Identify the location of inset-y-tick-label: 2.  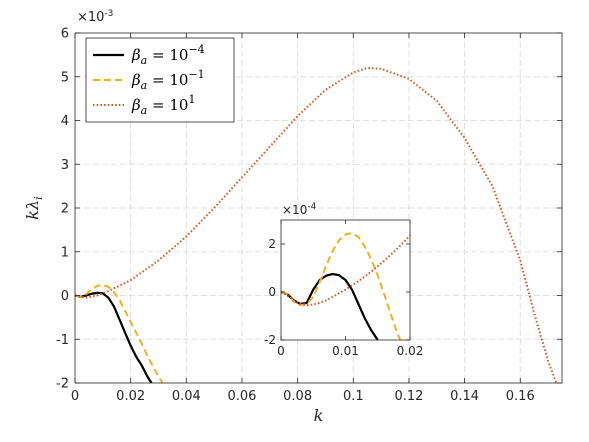
(272, 244).